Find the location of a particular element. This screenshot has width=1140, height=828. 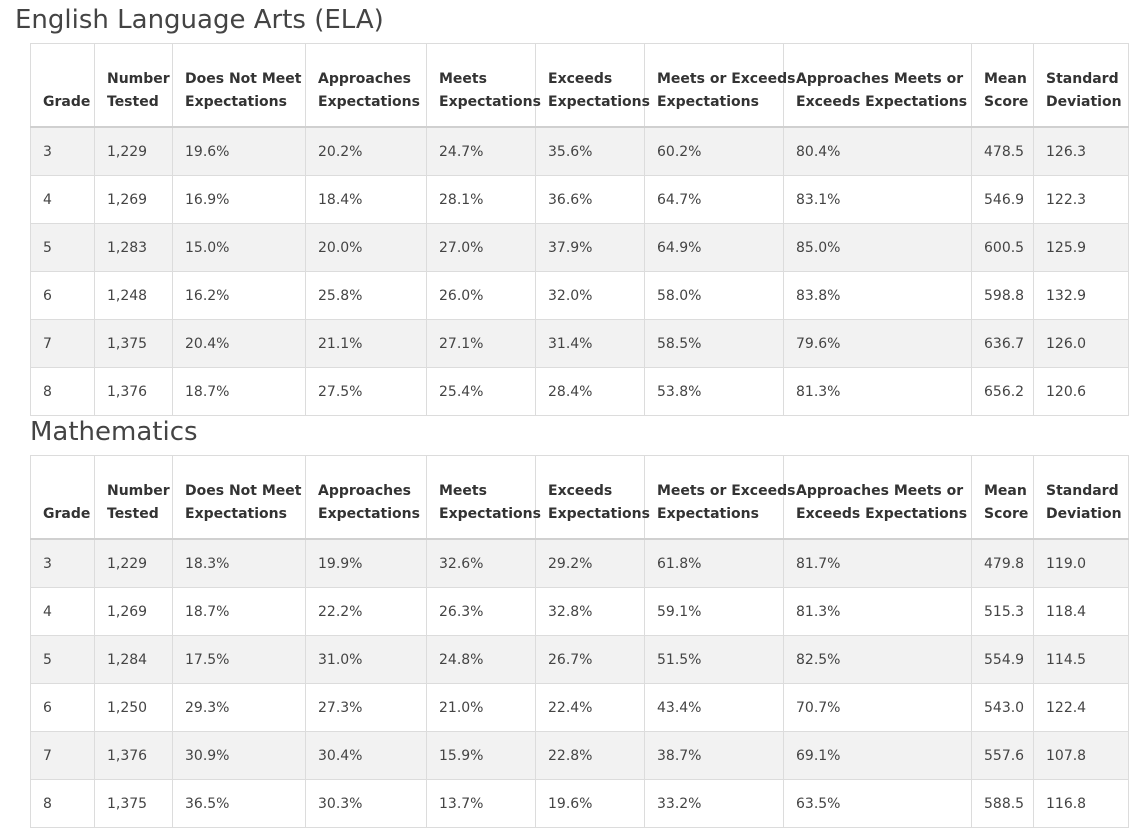

cell-standard-deviation: 126.3 is located at coordinates (1081, 151).